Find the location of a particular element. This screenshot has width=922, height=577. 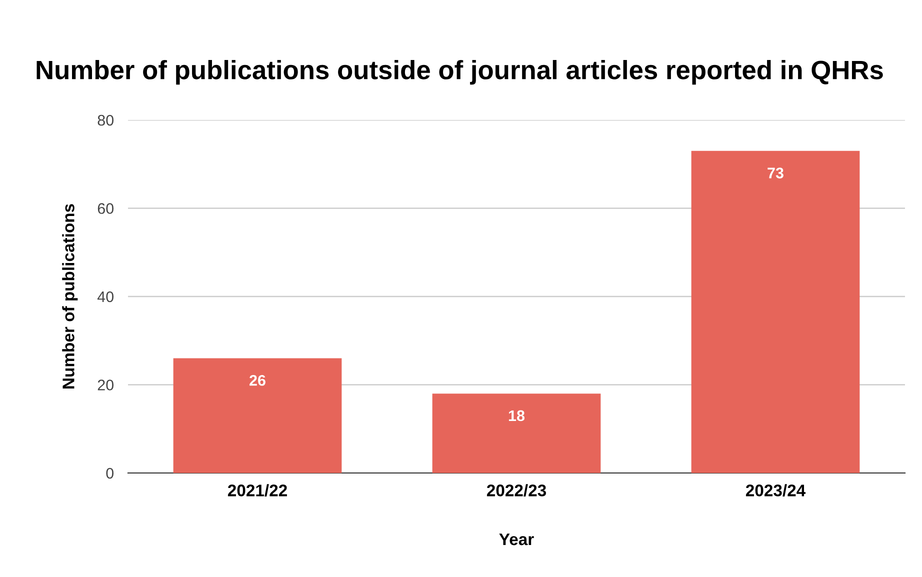

x-tick-label: 2023/24 is located at coordinates (776, 490).